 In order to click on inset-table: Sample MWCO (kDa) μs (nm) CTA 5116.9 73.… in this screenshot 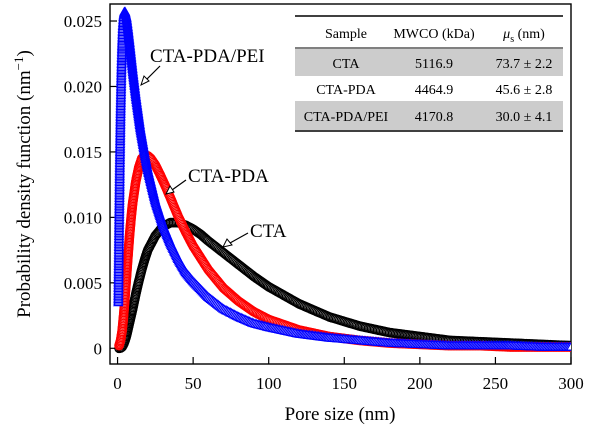, I will do `click(429, 73)`.